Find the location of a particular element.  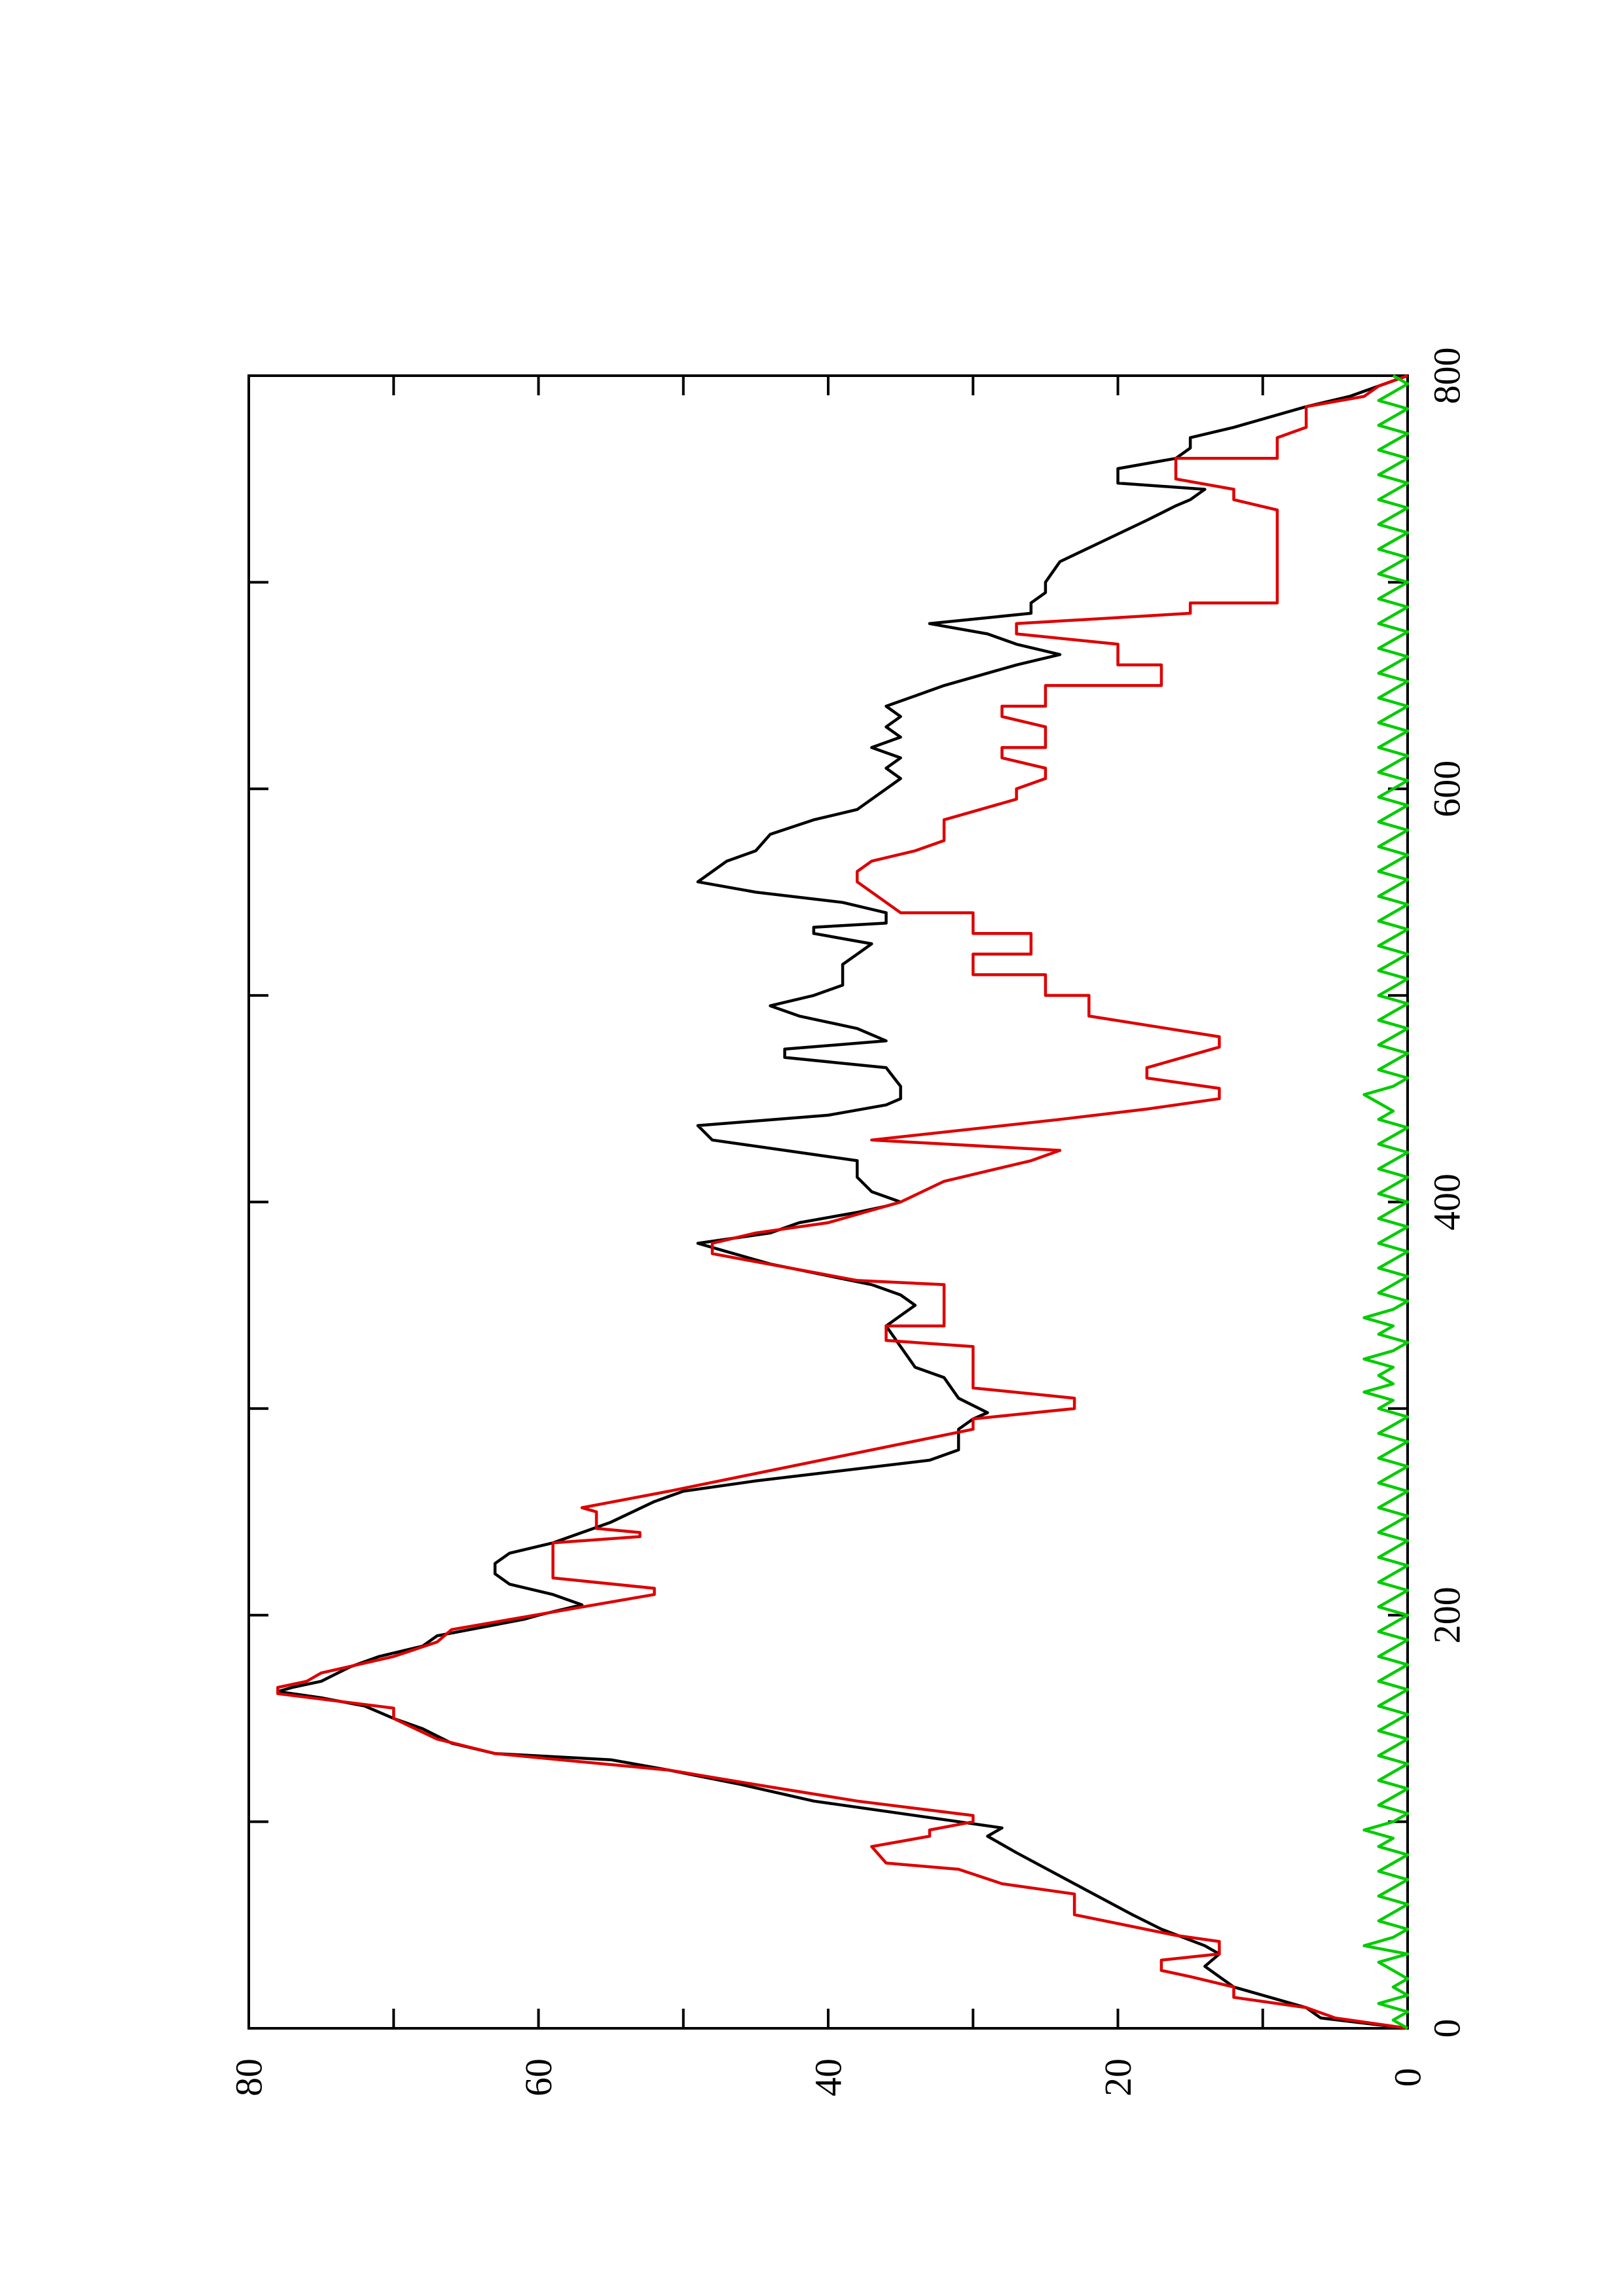

x-tick-label: 400 is located at coordinates (1447, 1202).